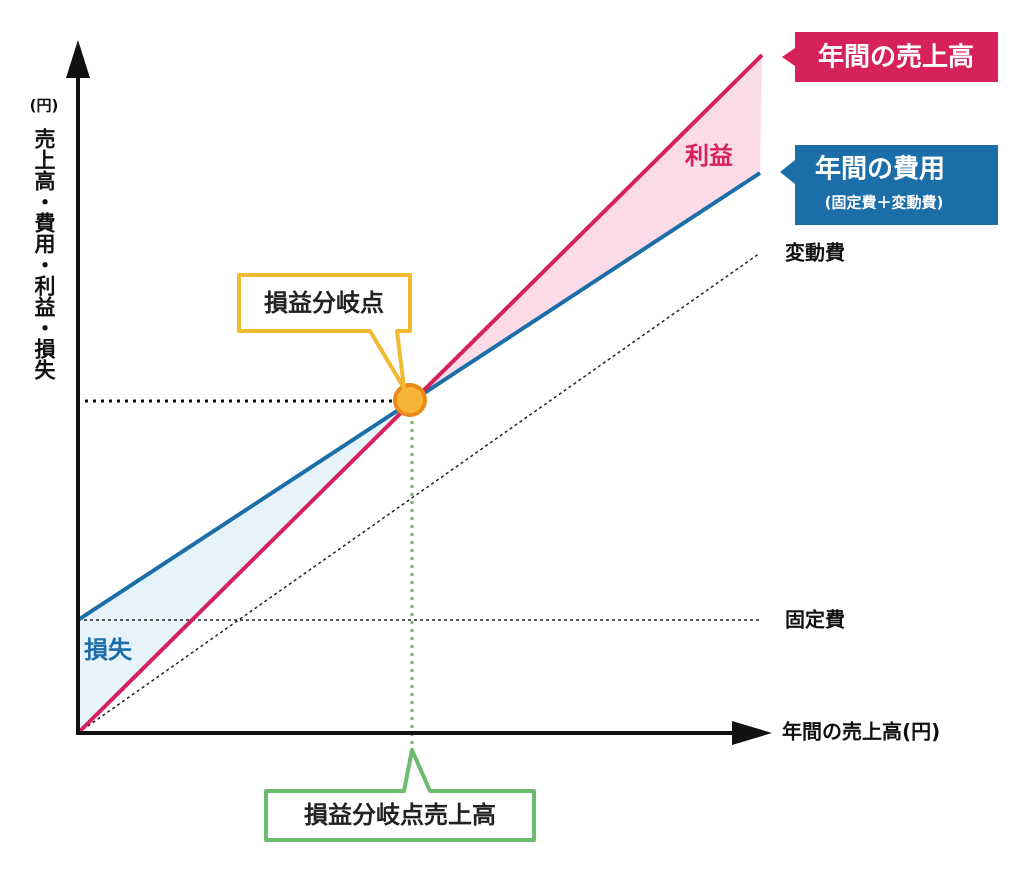  What do you see at coordinates (896, 57) in the screenshot?
I see `sales-label: 年間の売上高` at bounding box center [896, 57].